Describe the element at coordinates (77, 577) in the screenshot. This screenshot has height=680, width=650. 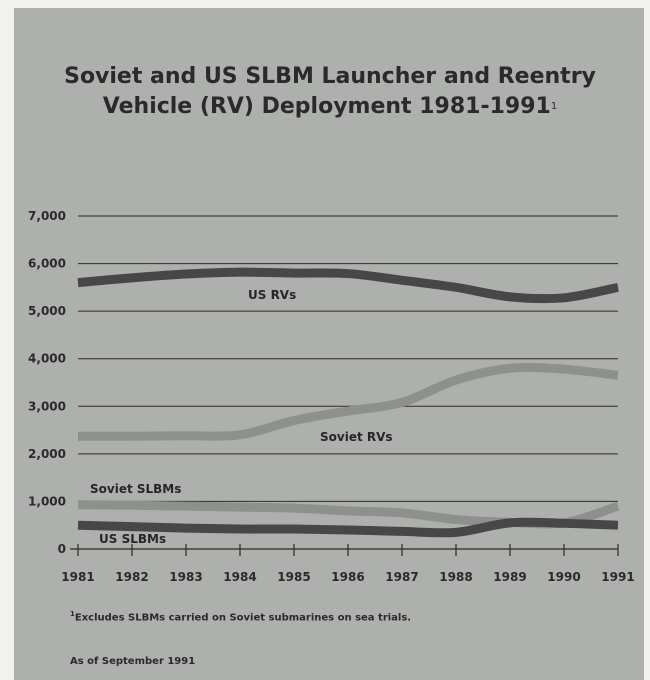
I see `x-tick-label: 1981` at that location.